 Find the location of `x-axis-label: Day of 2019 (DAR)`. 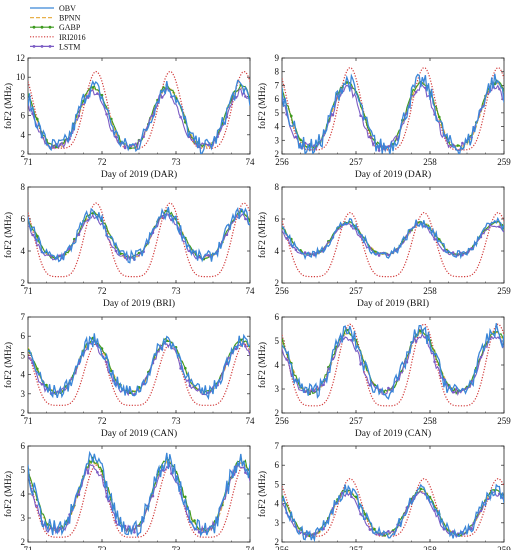

x-axis-label: Day of 2019 (DAR) is located at coordinates (393, 174).